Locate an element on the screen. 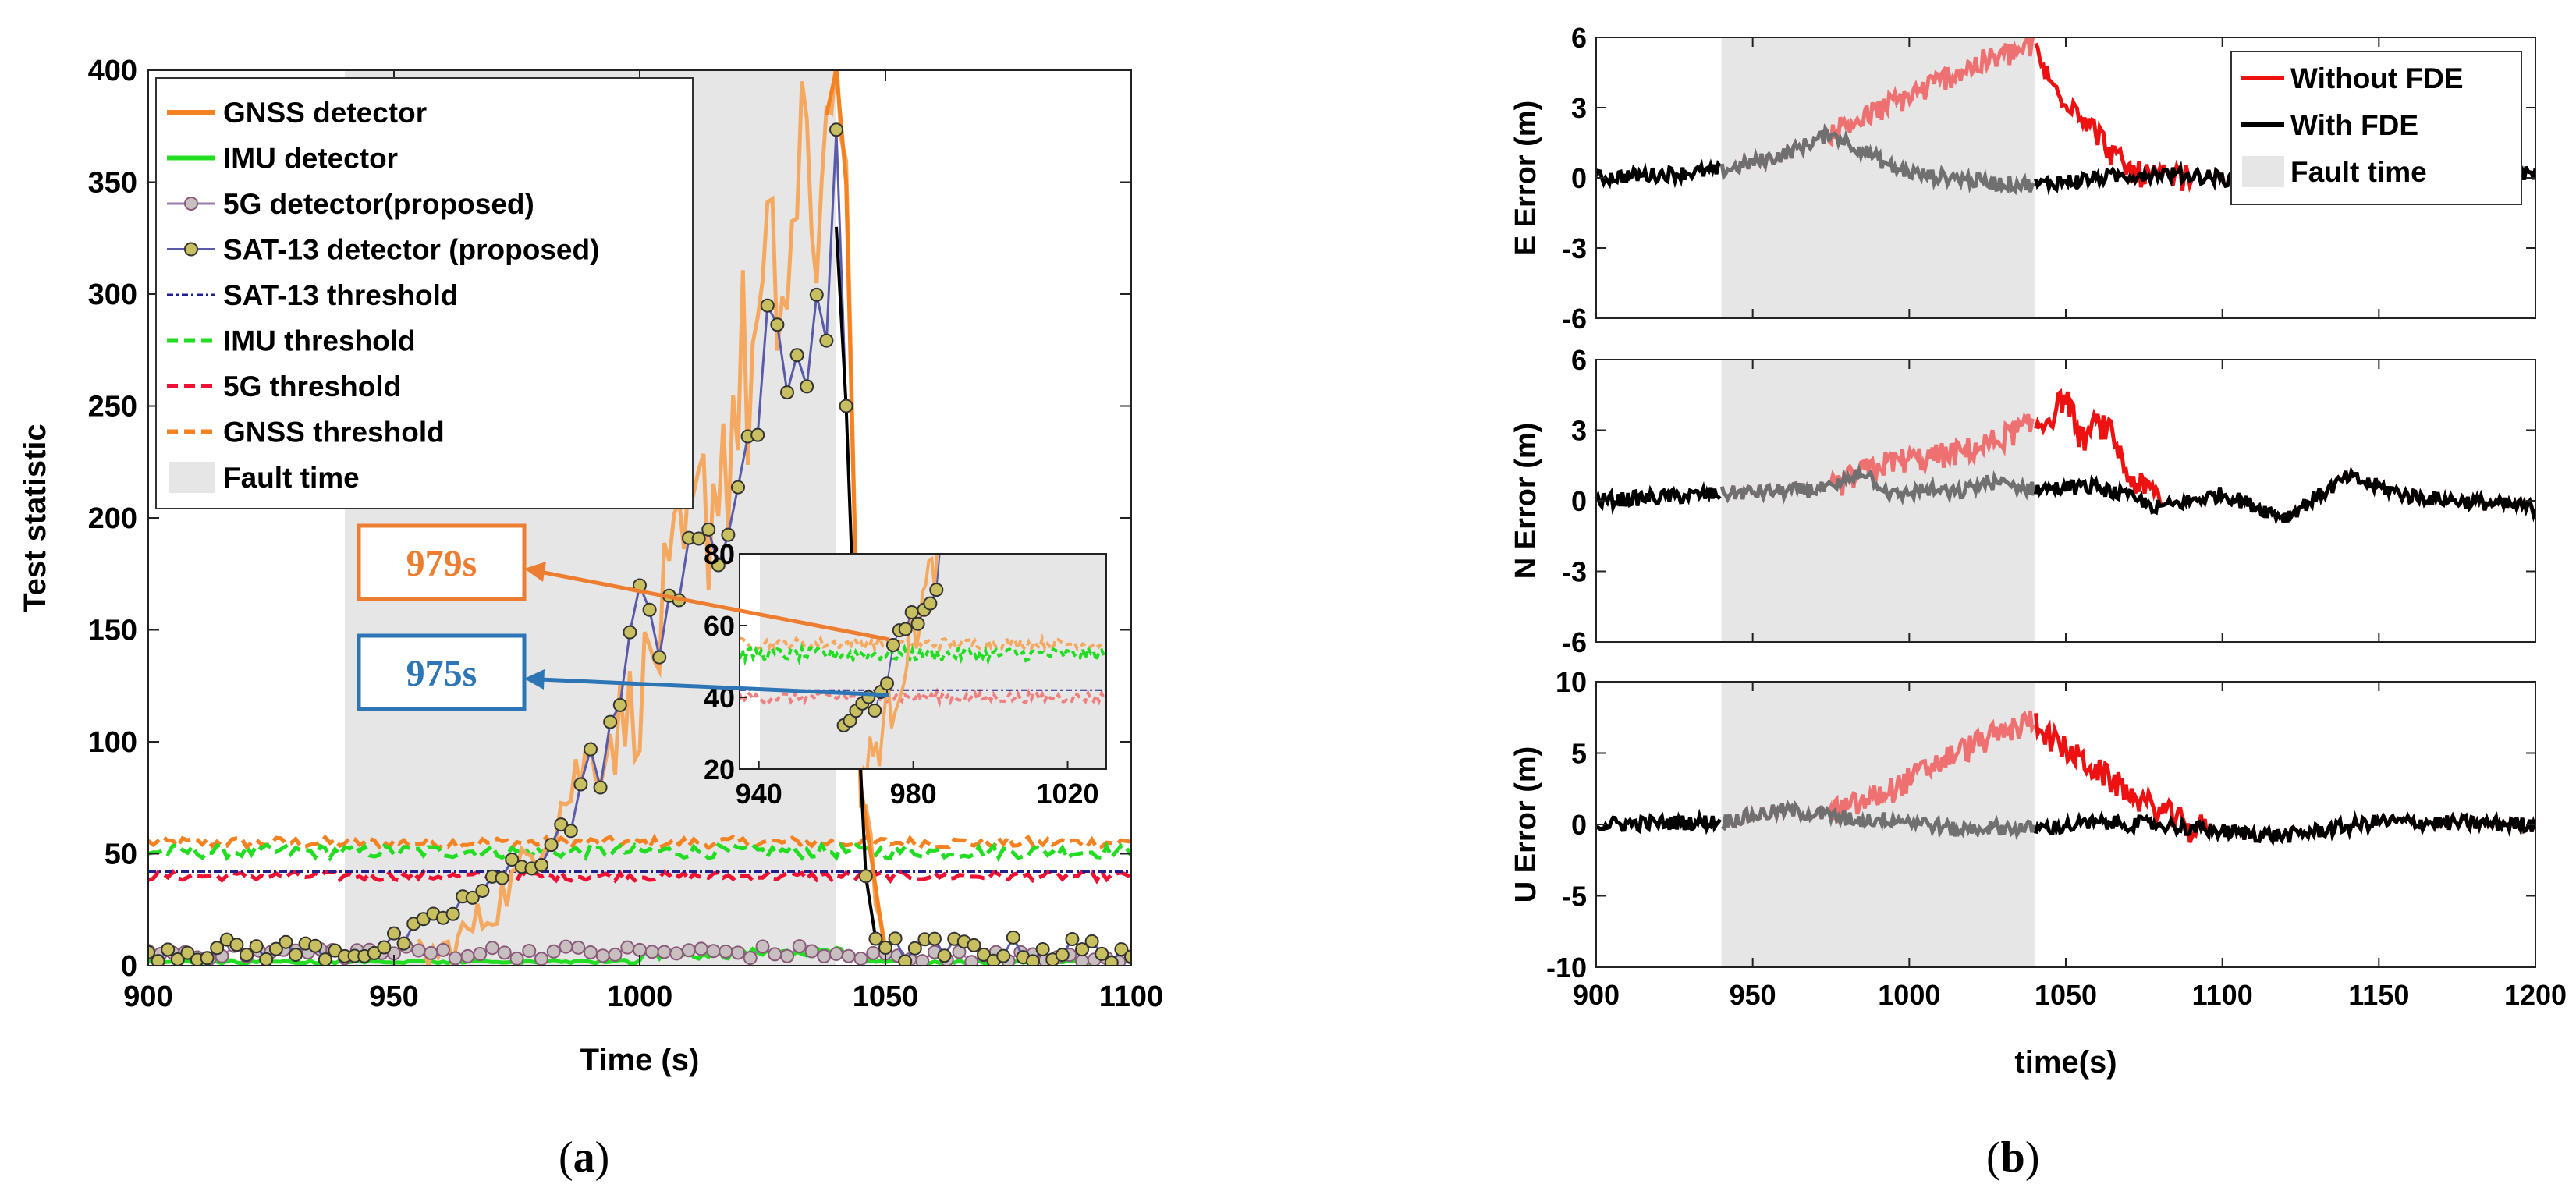 The width and height of the screenshot is (2576, 1202). inset-y-tick-label: 20 is located at coordinates (719, 769).